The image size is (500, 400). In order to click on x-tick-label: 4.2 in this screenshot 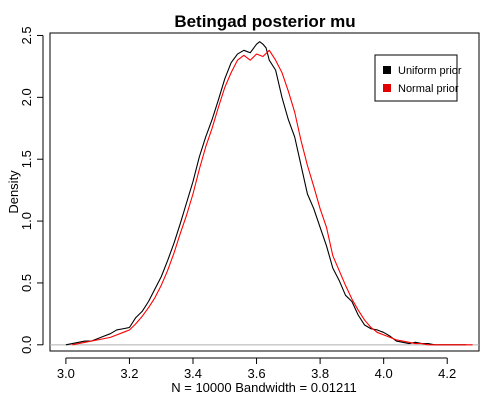, I will do `click(447, 373)`.